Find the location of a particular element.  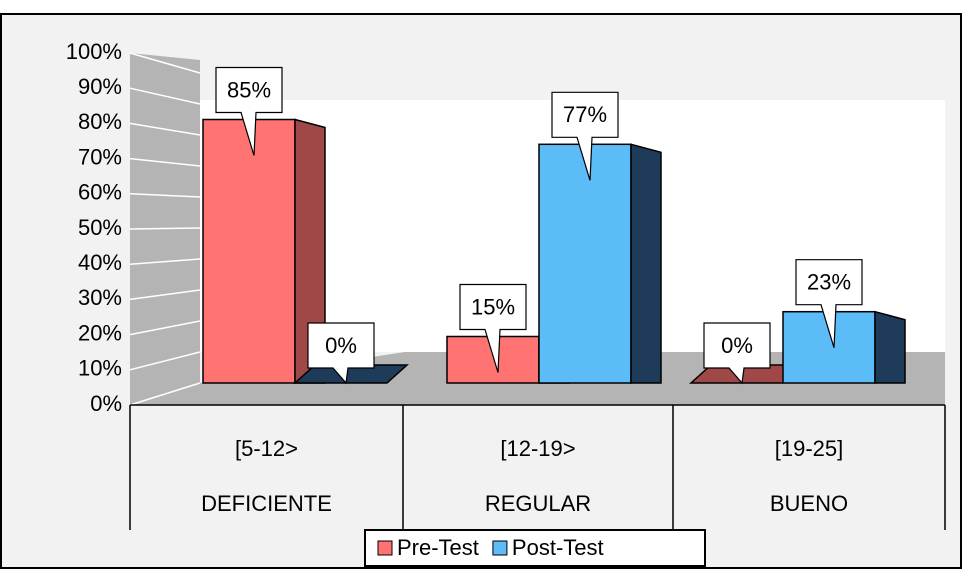

y-tick-label: 100% is located at coordinates (94, 51).